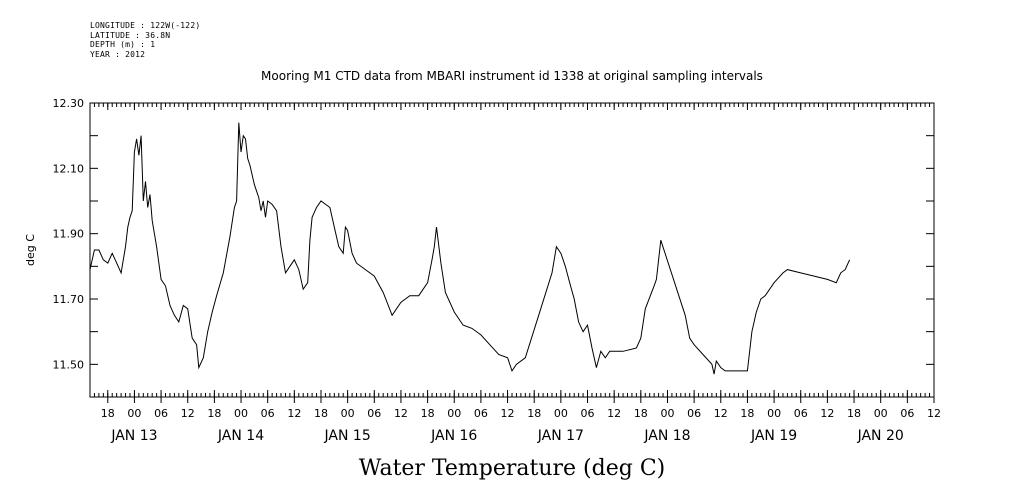 The height and width of the screenshot is (504, 1009). Describe the element at coordinates (130, 35) in the screenshot. I see `latitude-line: LATITUDE : 36.8N` at that location.